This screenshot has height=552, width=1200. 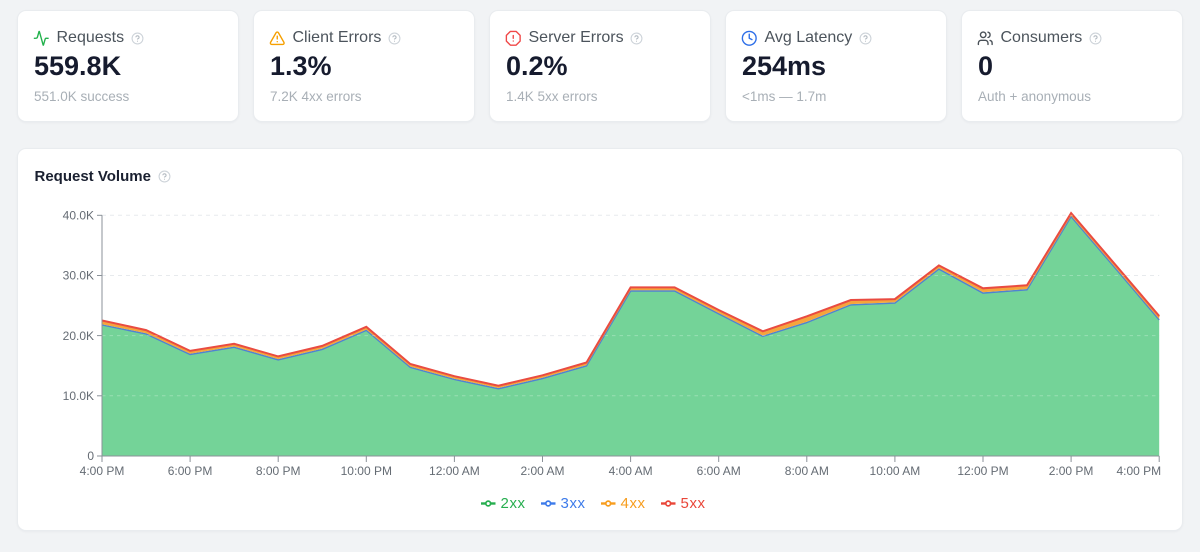 I want to click on svg-text: 4:00 AM, so click(x=631, y=471).